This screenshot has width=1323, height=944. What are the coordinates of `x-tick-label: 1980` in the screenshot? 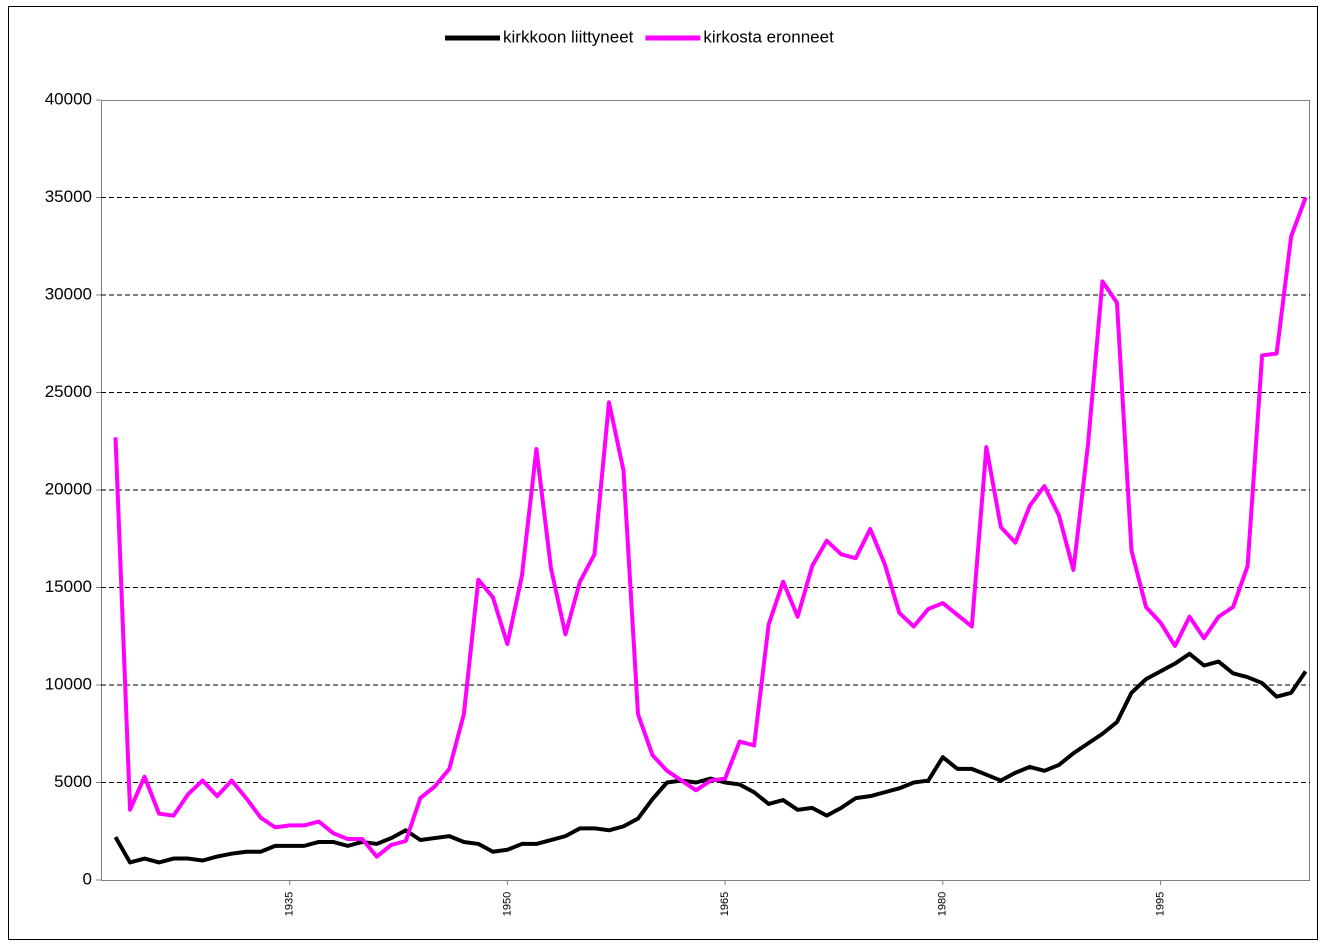 It's located at (943, 904).